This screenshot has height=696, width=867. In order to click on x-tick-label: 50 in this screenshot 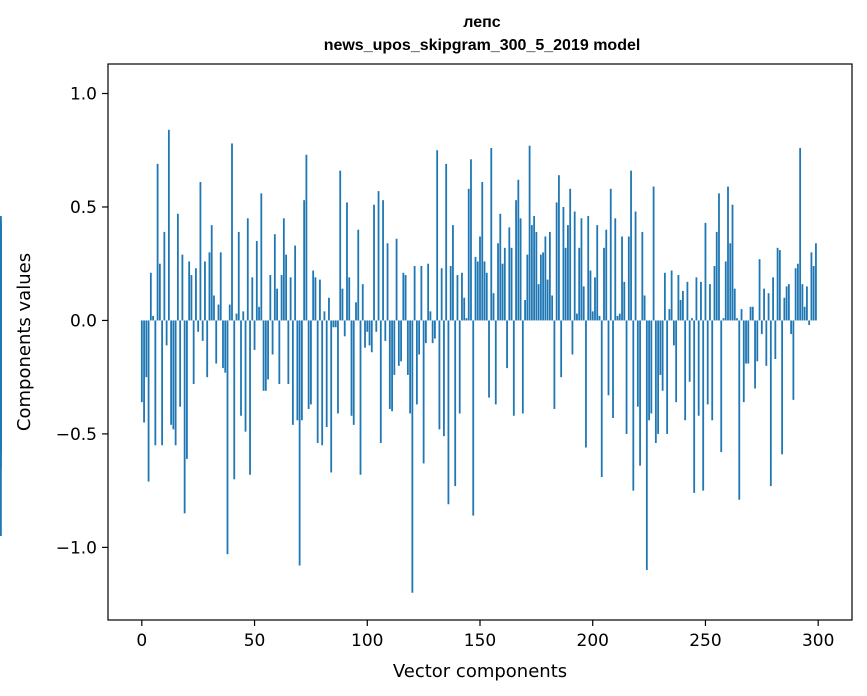, I will do `click(255, 641)`.